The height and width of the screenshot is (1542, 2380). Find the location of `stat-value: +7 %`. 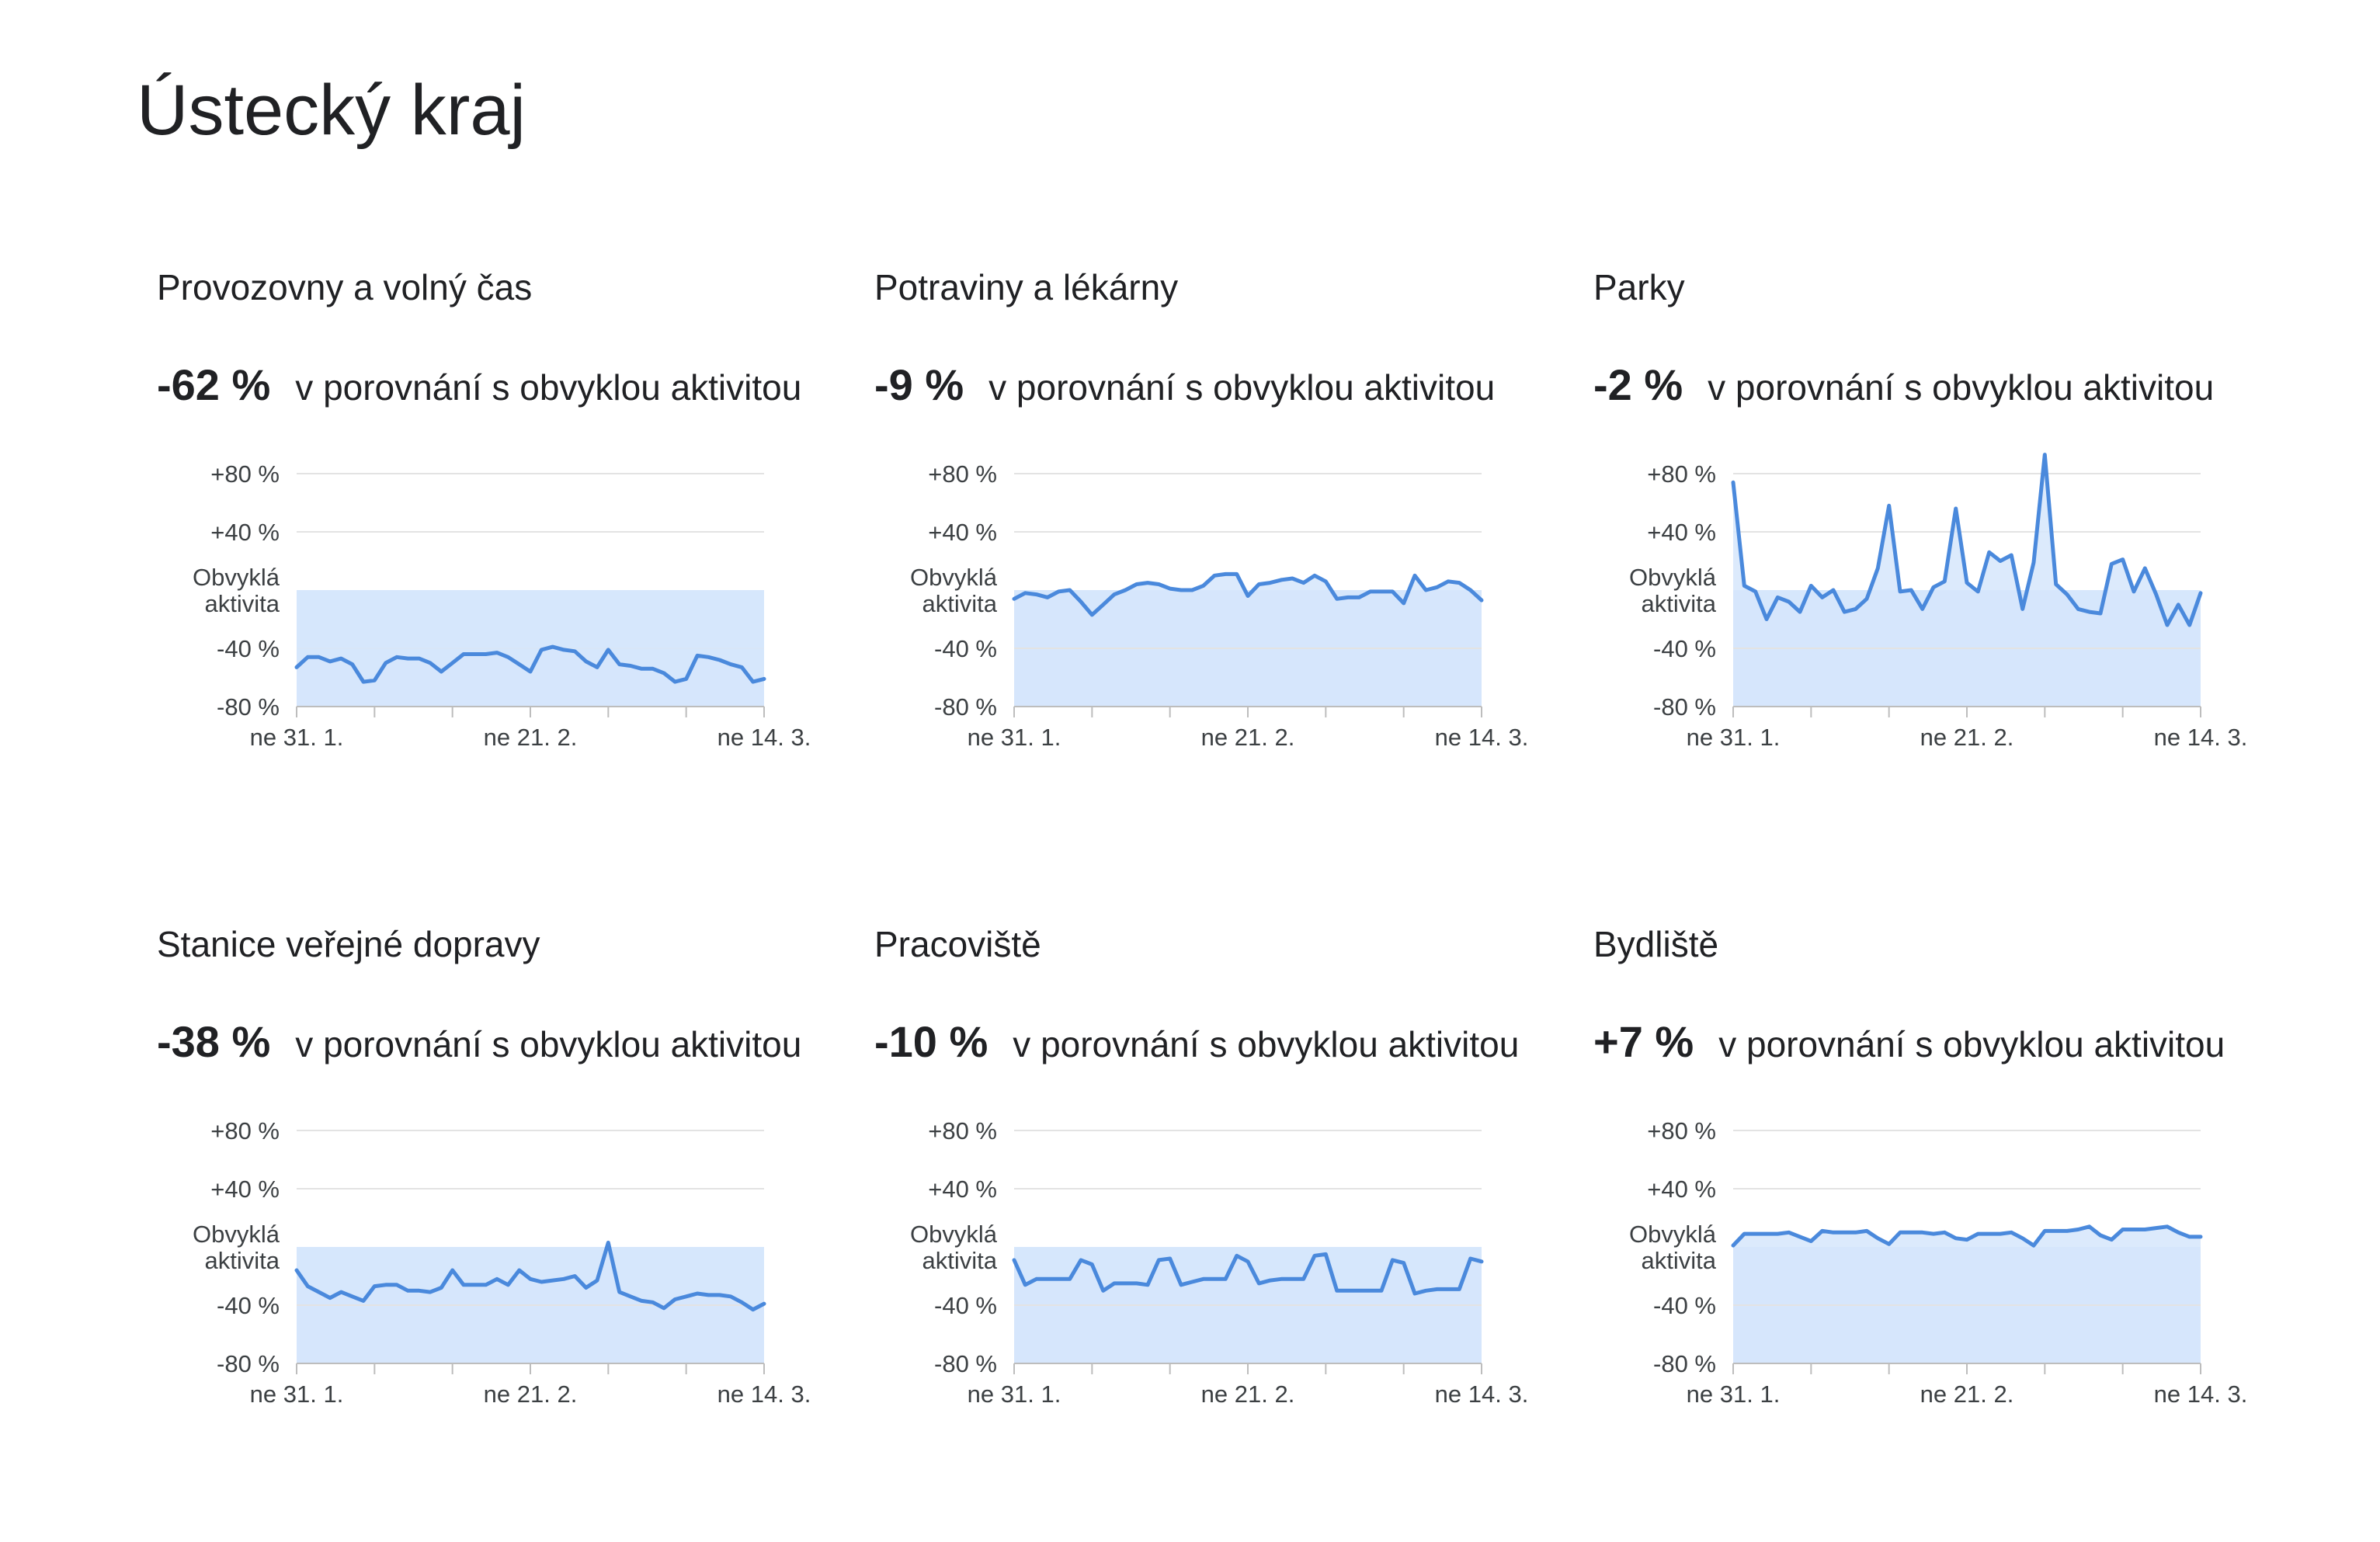

stat-value: +7 % is located at coordinates (1643, 1041).